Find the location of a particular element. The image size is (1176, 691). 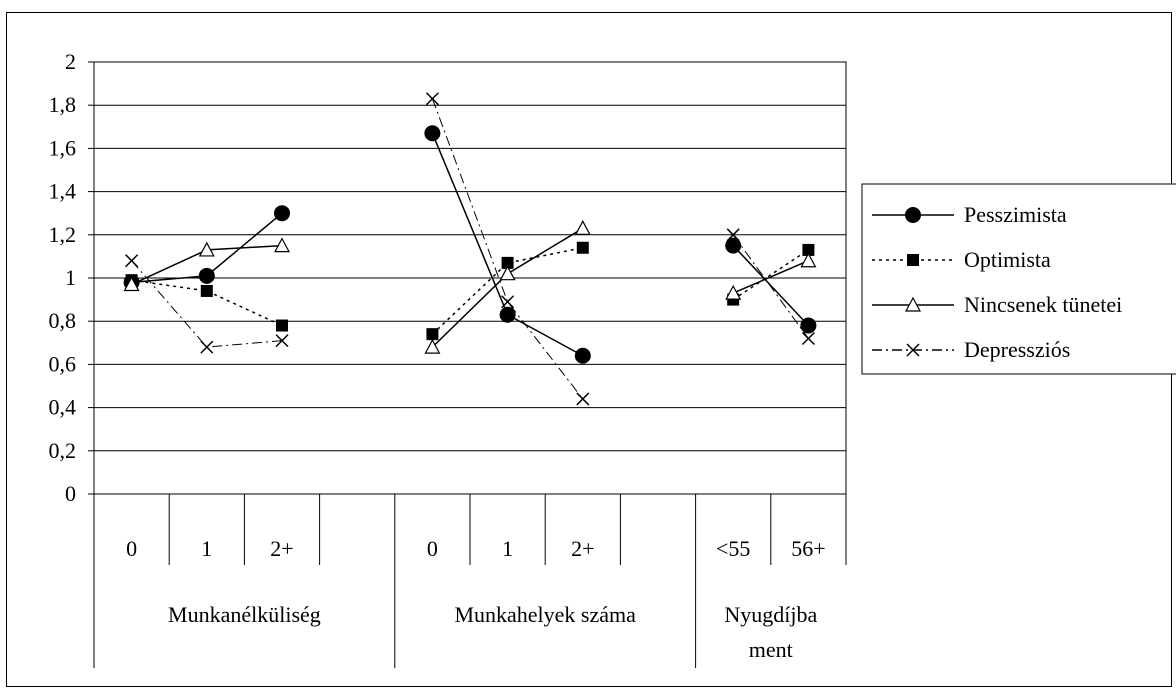

x-tick-label: 56+ is located at coordinates (808, 548).